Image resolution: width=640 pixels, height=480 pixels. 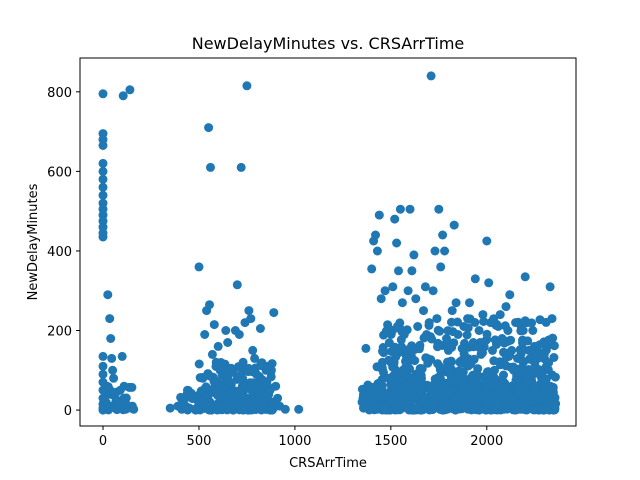 What do you see at coordinates (63, 252) in the screenshot?
I see `y-axis: 0 200 400 600 800` at bounding box center [63, 252].